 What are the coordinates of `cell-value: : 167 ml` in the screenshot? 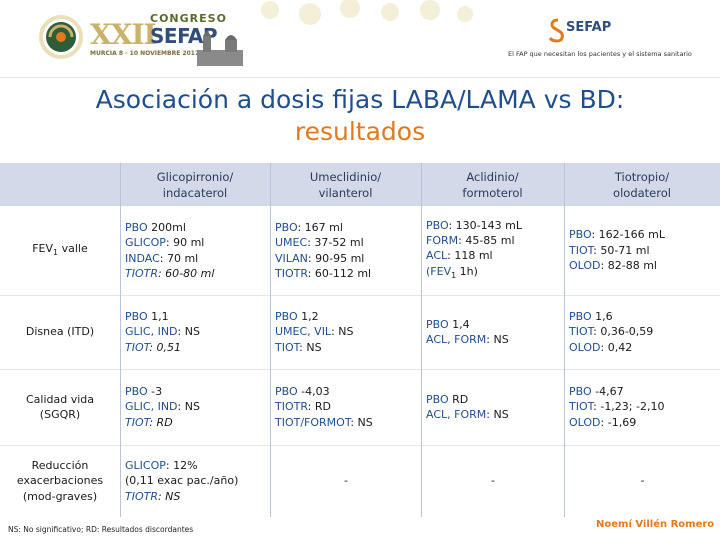 It's located at (320, 227).